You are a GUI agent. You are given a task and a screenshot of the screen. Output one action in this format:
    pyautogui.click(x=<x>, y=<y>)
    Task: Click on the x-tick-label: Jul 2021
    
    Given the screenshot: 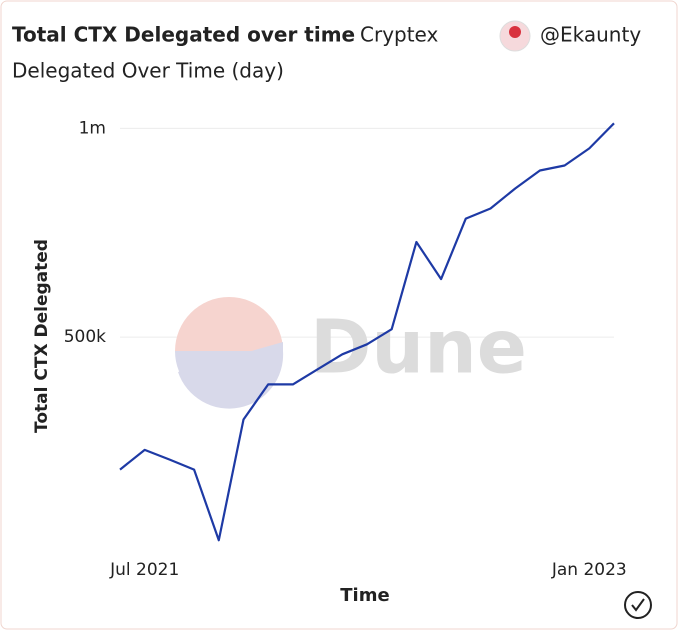 What is the action you would take?
    pyautogui.click(x=144, y=570)
    